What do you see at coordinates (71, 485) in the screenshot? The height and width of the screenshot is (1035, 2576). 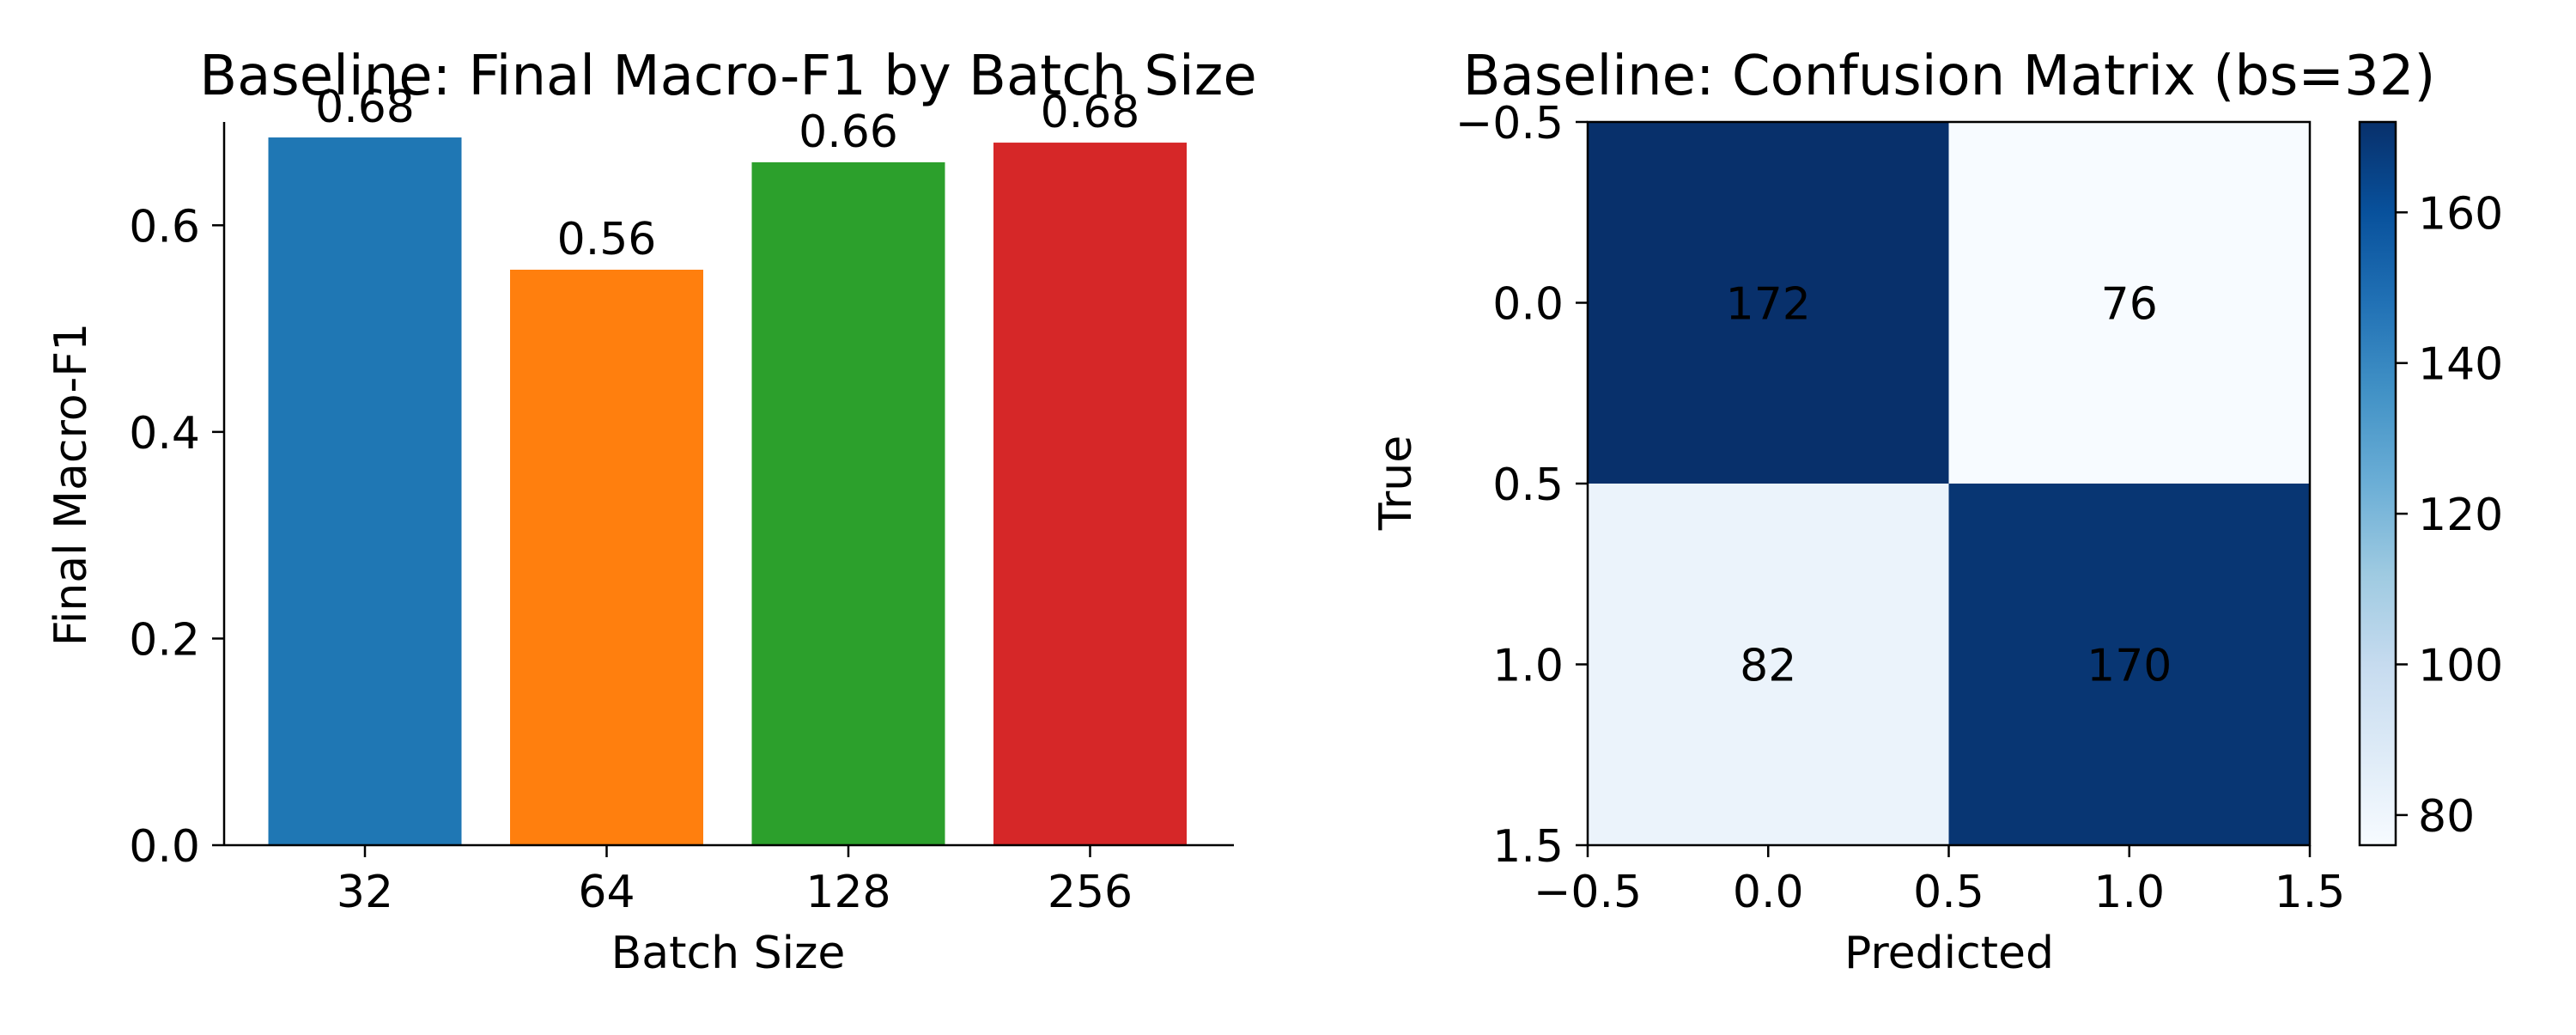 I see `bar-chart-ylabel: Final Macro-F1` at bounding box center [71, 485].